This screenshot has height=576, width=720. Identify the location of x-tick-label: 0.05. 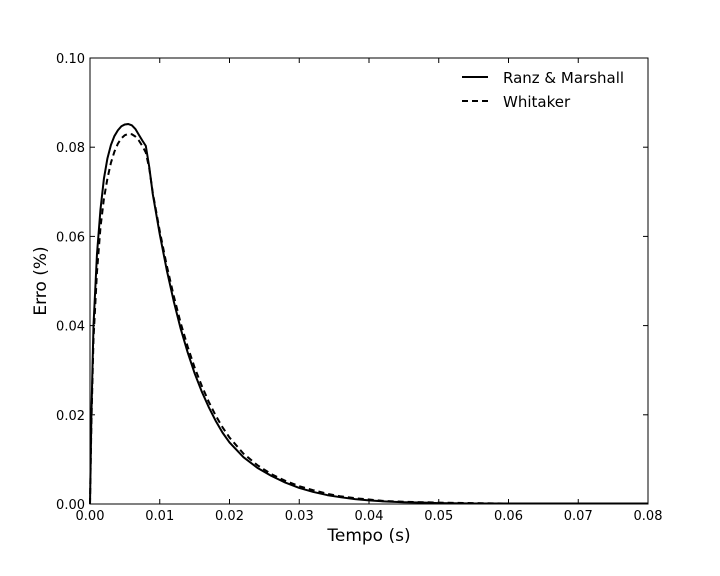
(438, 516).